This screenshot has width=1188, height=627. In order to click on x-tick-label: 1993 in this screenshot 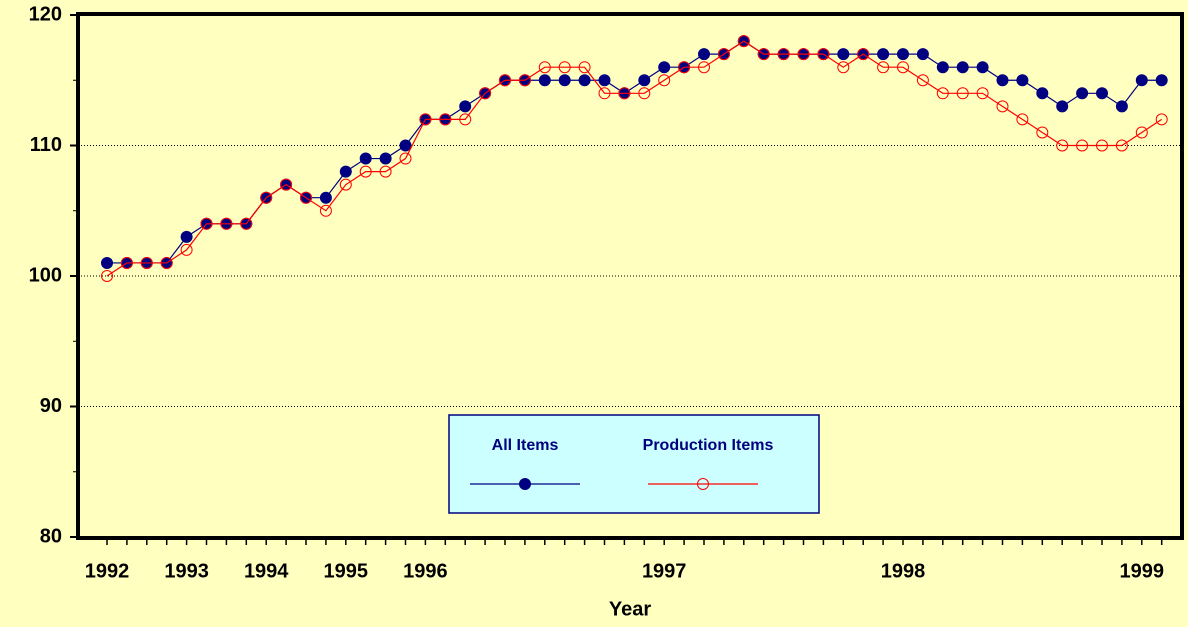, I will do `click(186, 571)`.